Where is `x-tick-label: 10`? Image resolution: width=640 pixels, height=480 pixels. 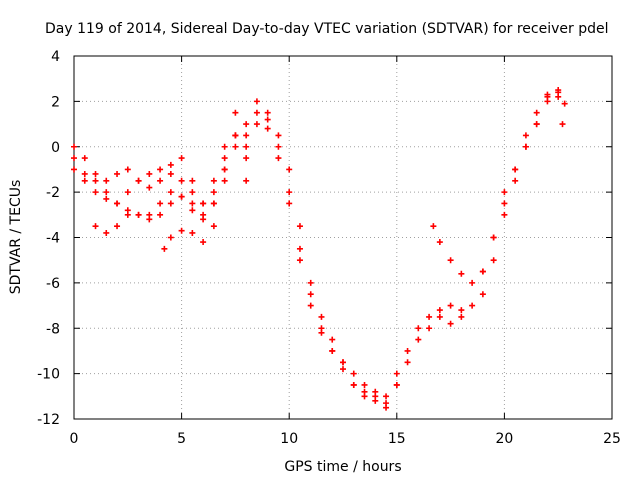 x-tick-label: 10 is located at coordinates (289, 439).